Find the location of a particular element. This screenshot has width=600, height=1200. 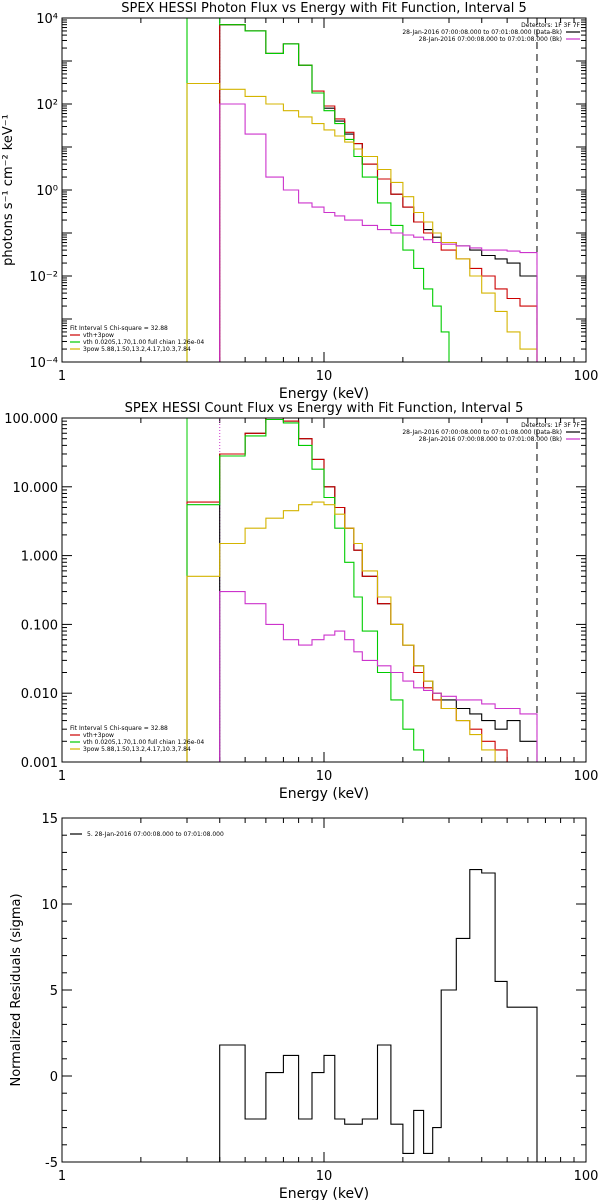

y-tick-label: 15 is located at coordinates (49, 819).